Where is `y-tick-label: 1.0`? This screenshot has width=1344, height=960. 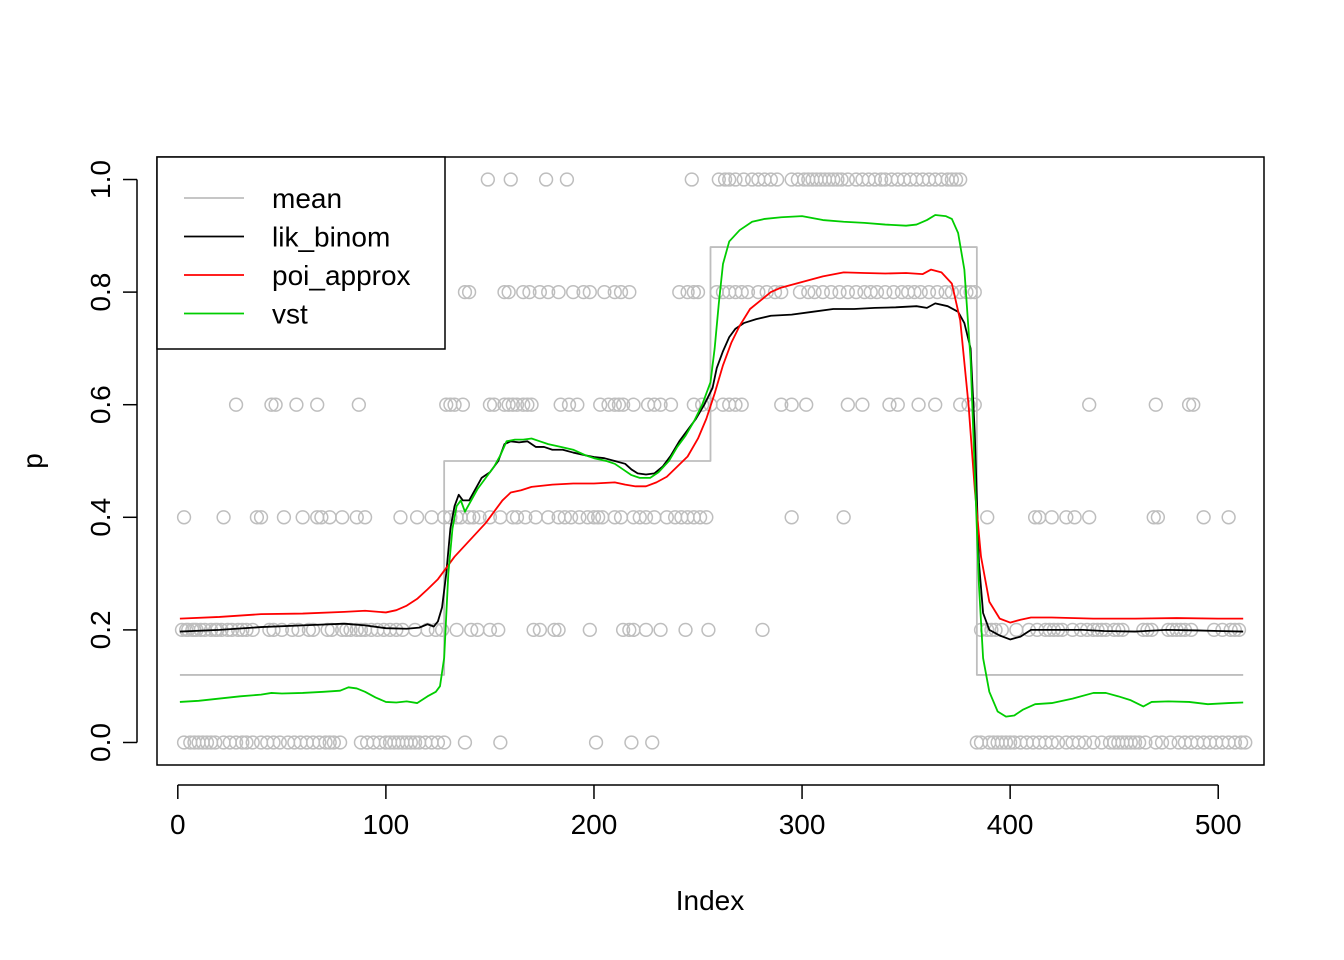
y-tick-label: 1.0 is located at coordinates (100, 179).